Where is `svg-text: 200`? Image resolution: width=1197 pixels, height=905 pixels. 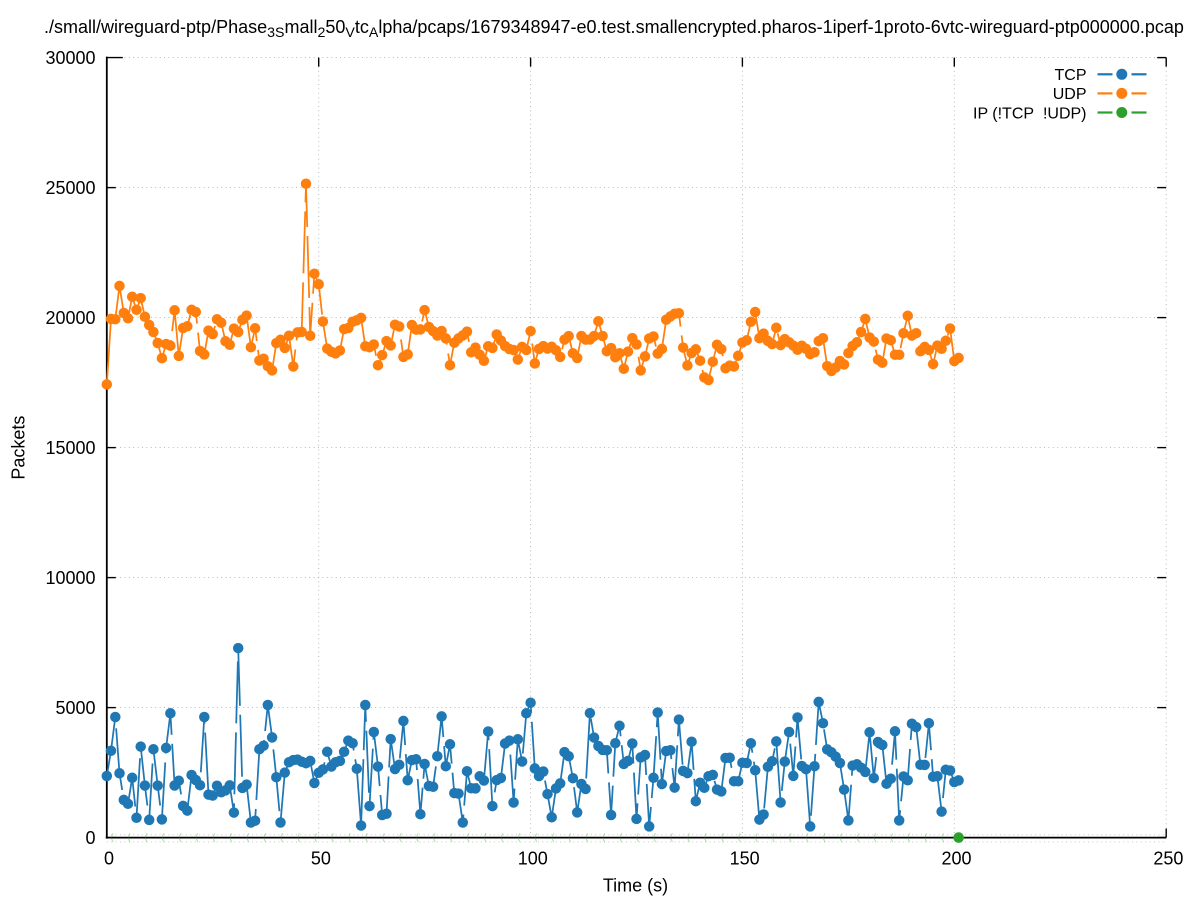
svg-text: 200 is located at coordinates (956, 858).